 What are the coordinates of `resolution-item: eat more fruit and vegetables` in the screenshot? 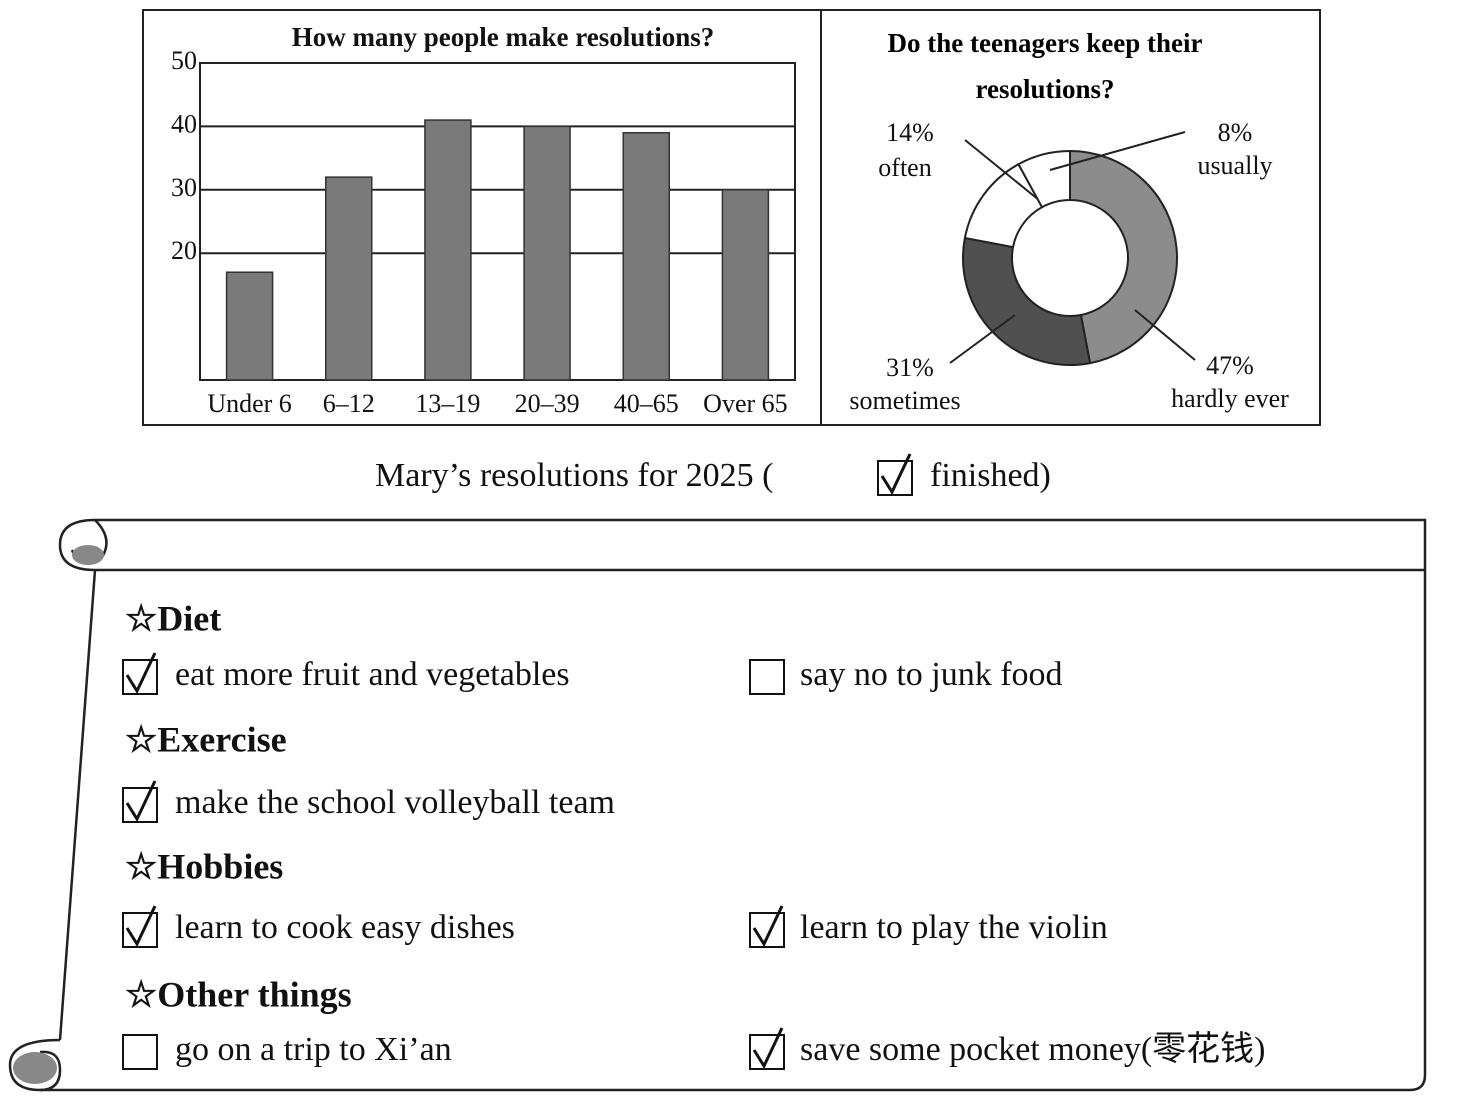 It's located at (372, 674).